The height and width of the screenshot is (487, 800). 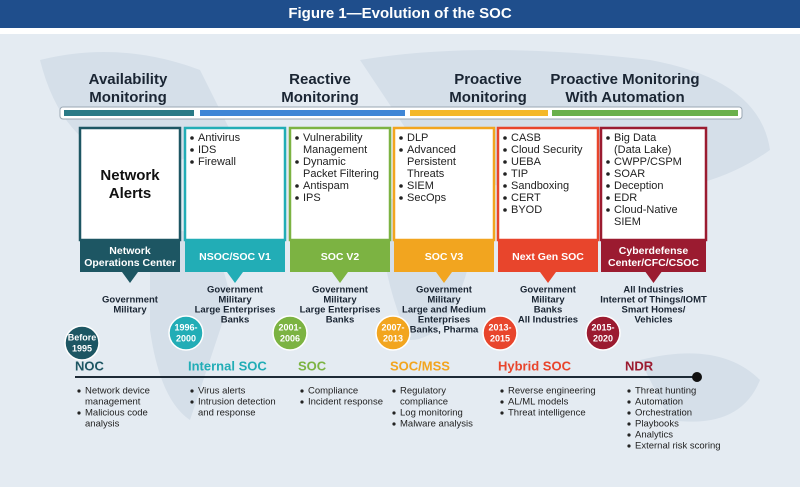 What do you see at coordinates (499, 327) in the screenshot?
I see `year-label: 2013-` at bounding box center [499, 327].